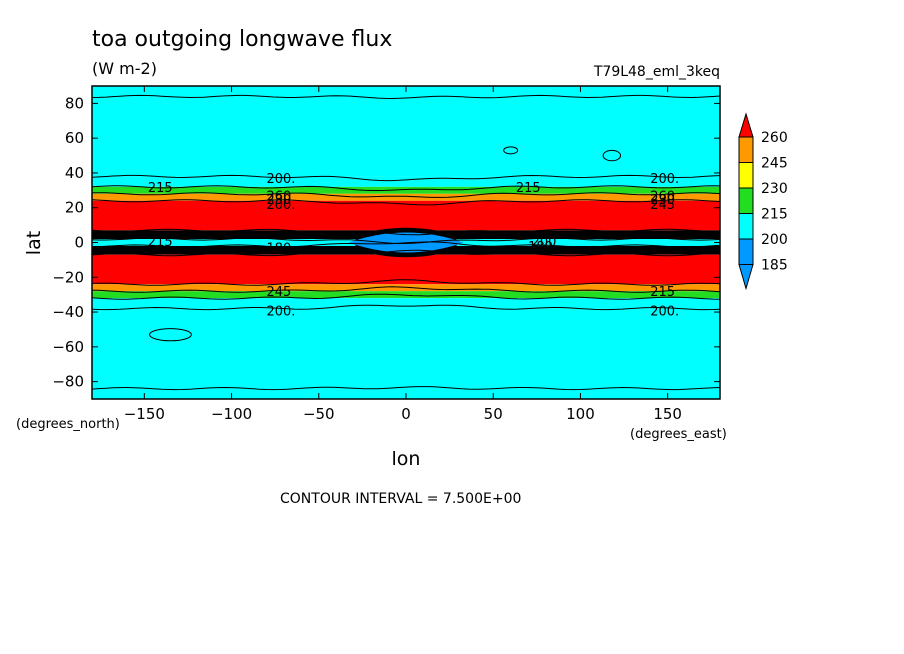 This screenshot has width=904, height=654. Describe the element at coordinates (79, 243) in the screenshot. I see `y-tick-label: 0` at that location.